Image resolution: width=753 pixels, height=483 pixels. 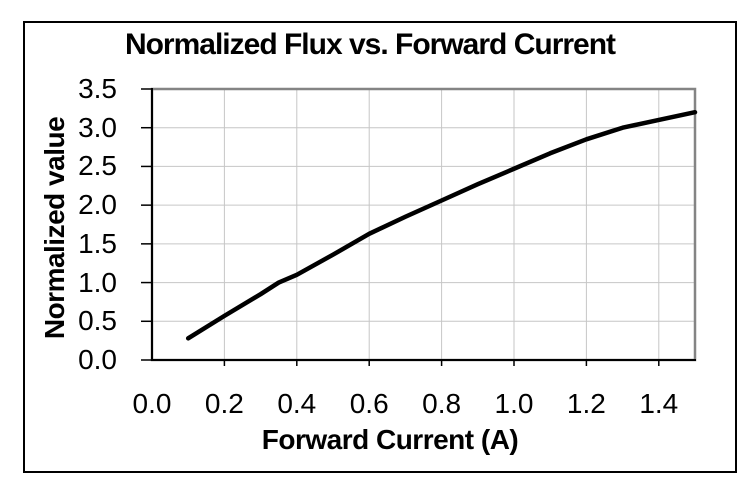 I want to click on x-tick-label: 1.2, so click(x=586, y=403).